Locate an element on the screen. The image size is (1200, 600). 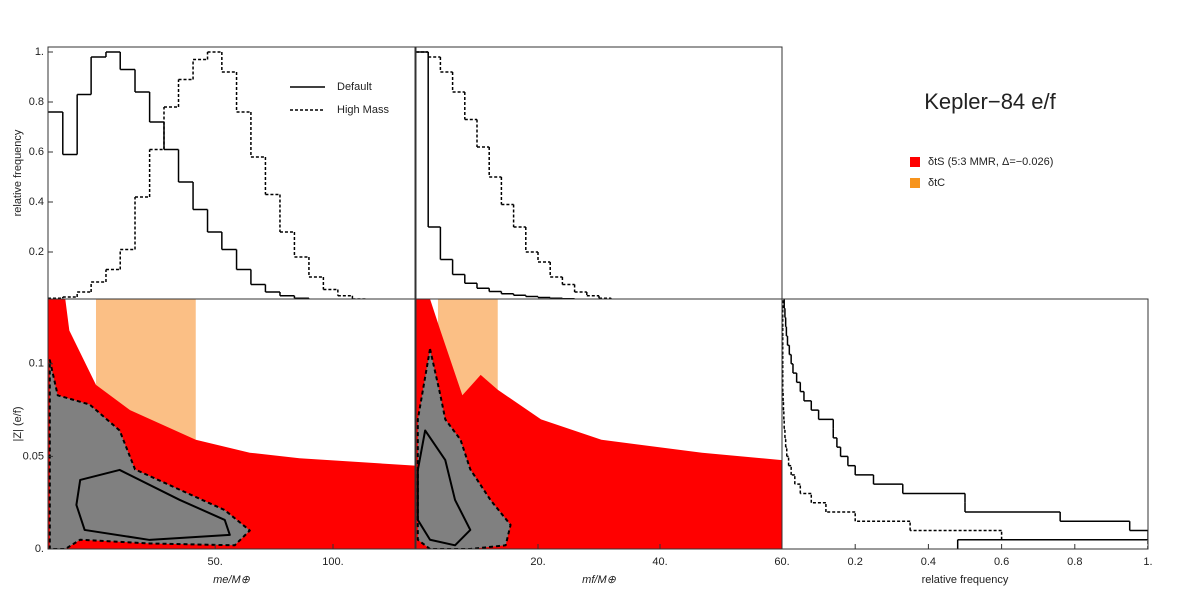
figure-title: Kepler−84 e/f is located at coordinates (990, 101).